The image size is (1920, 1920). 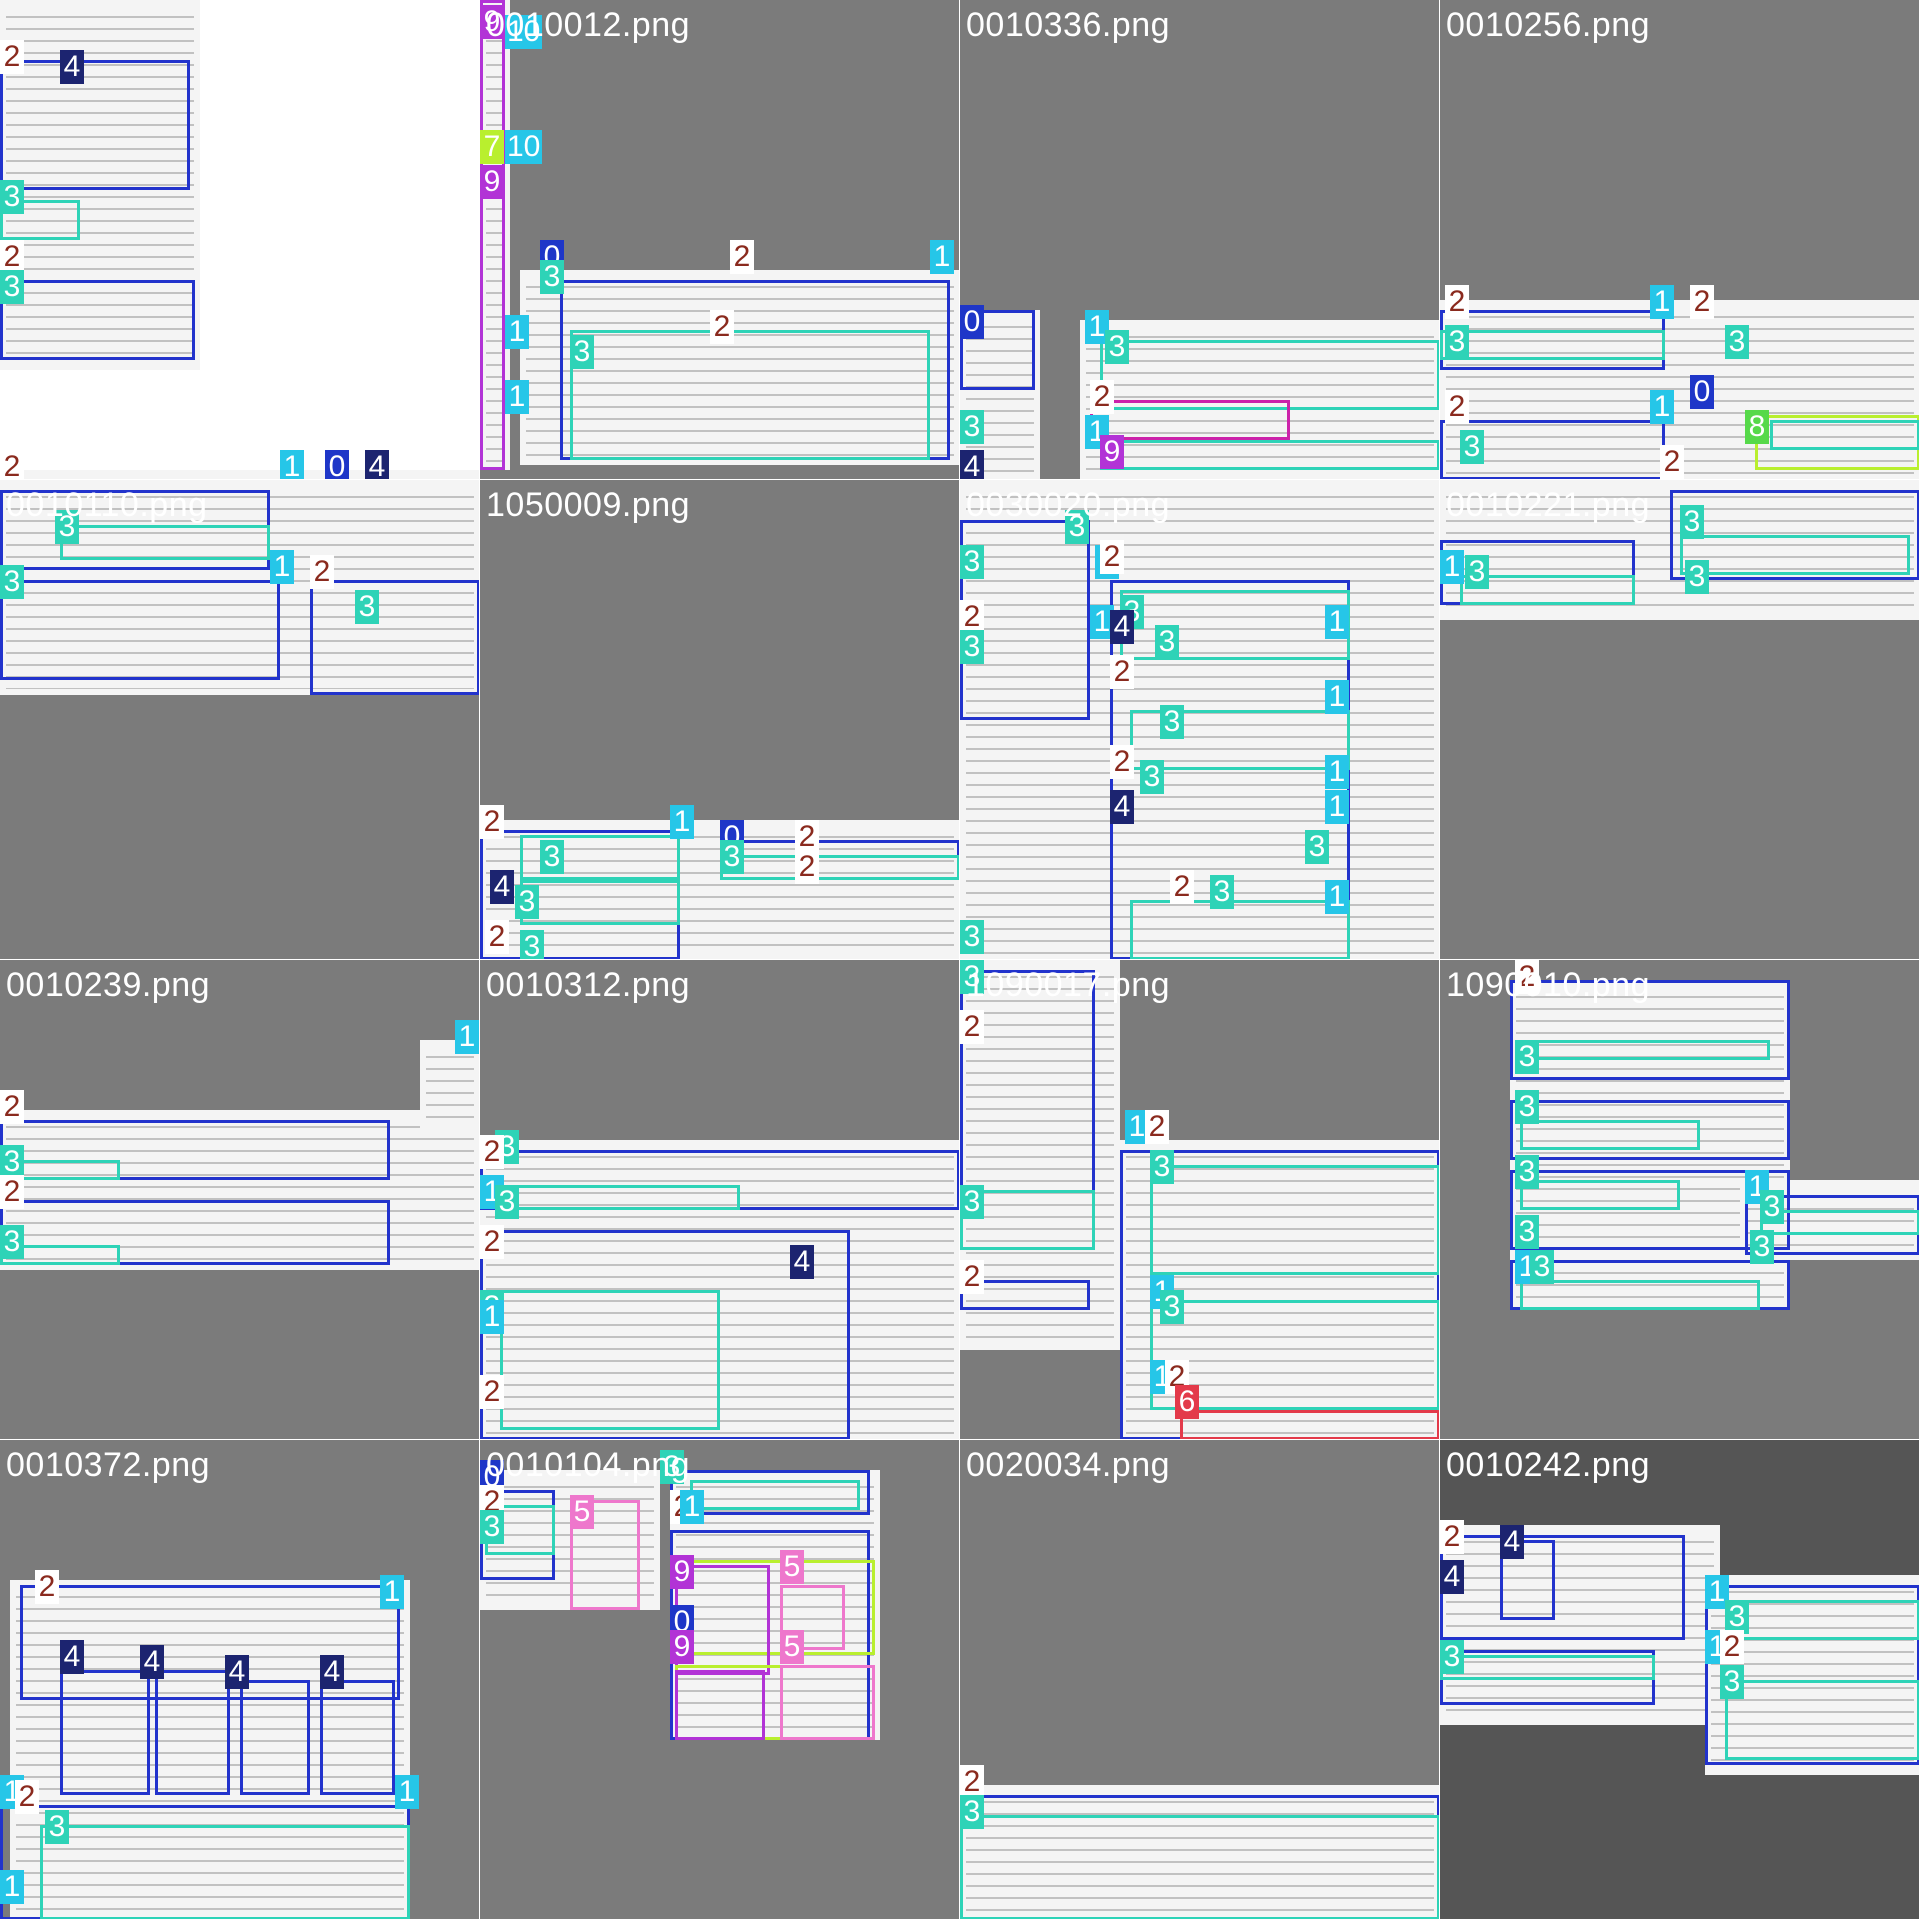 I want to click on class-label-tag: 9, so click(x=682, y=1572).